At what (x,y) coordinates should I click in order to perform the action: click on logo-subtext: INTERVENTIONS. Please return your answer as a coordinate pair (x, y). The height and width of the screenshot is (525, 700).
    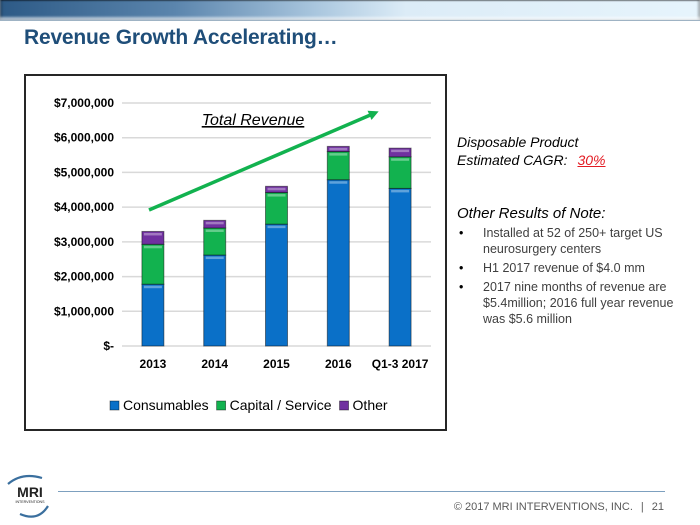
    Looking at the image, I should click on (30, 502).